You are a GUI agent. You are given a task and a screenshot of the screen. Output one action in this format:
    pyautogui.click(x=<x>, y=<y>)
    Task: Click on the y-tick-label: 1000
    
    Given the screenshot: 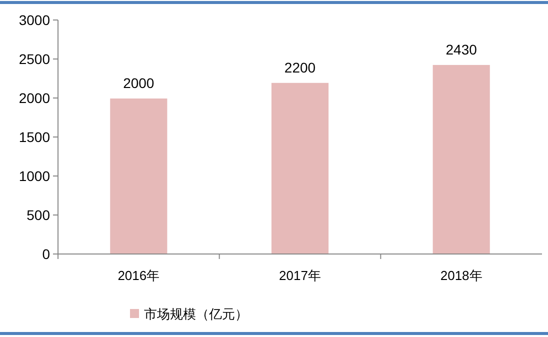 What is the action you would take?
    pyautogui.click(x=34, y=176)
    